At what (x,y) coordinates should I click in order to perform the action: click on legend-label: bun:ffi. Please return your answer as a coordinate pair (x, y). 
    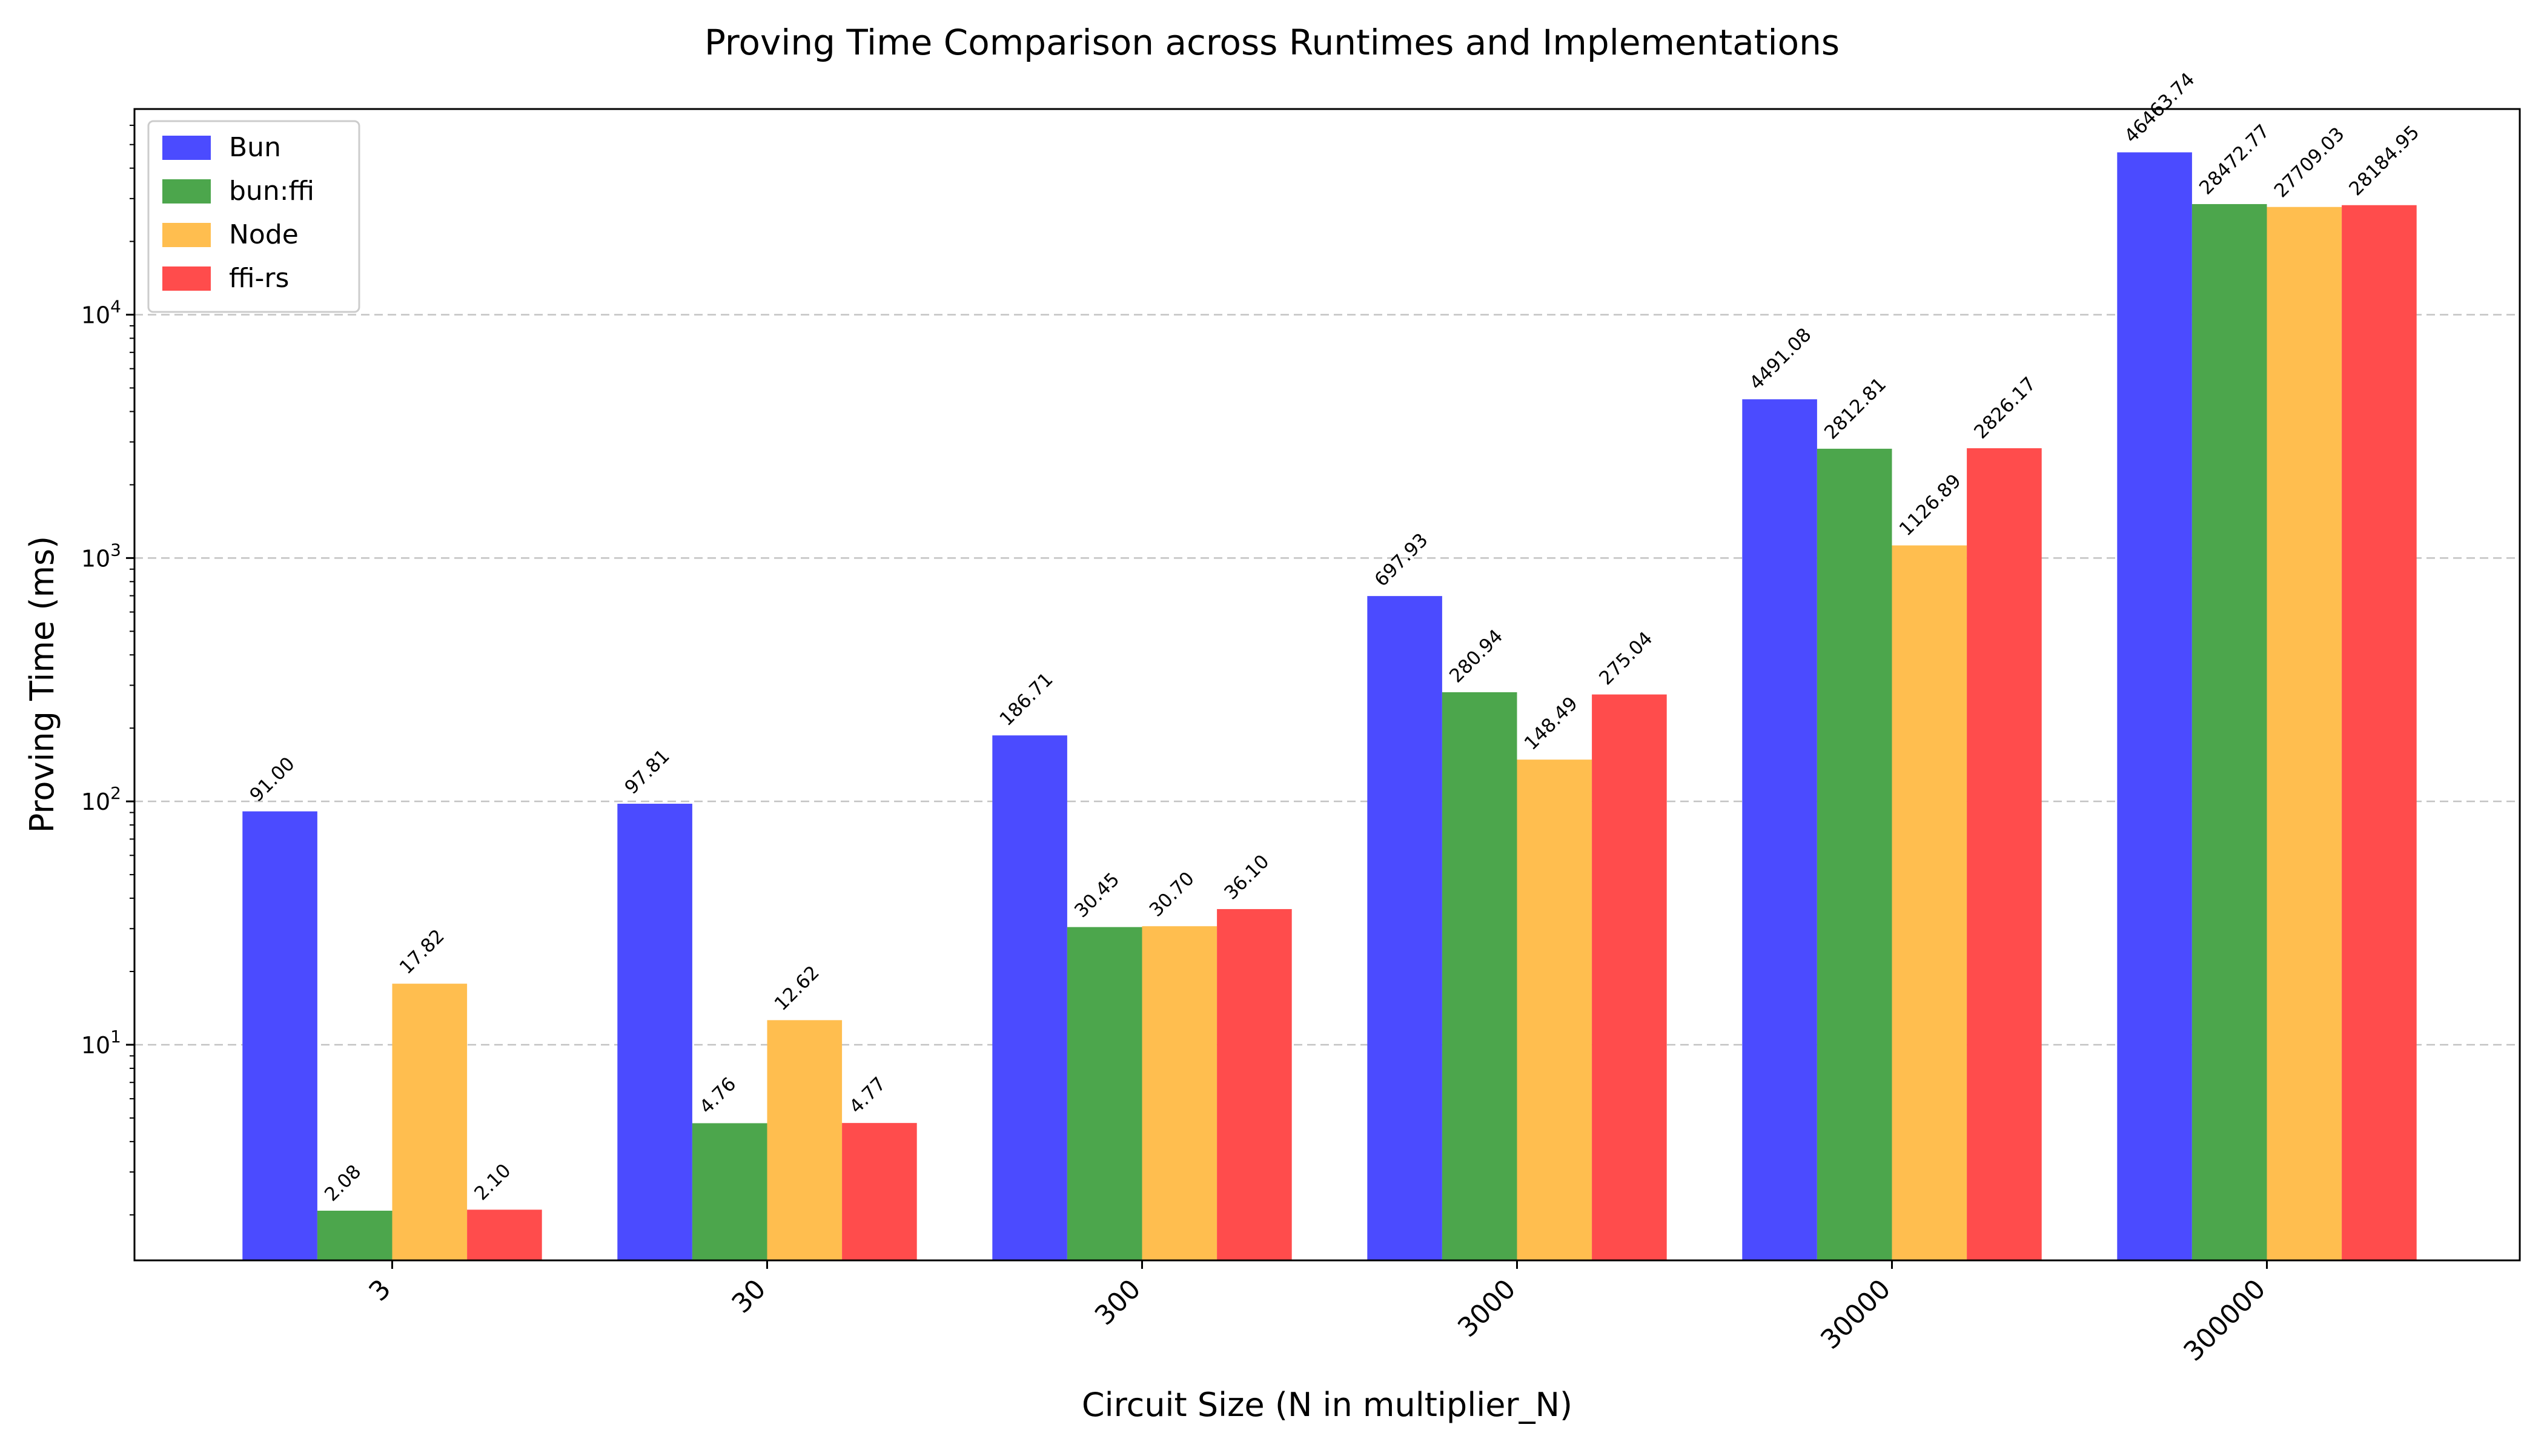
    Looking at the image, I should click on (271, 191).